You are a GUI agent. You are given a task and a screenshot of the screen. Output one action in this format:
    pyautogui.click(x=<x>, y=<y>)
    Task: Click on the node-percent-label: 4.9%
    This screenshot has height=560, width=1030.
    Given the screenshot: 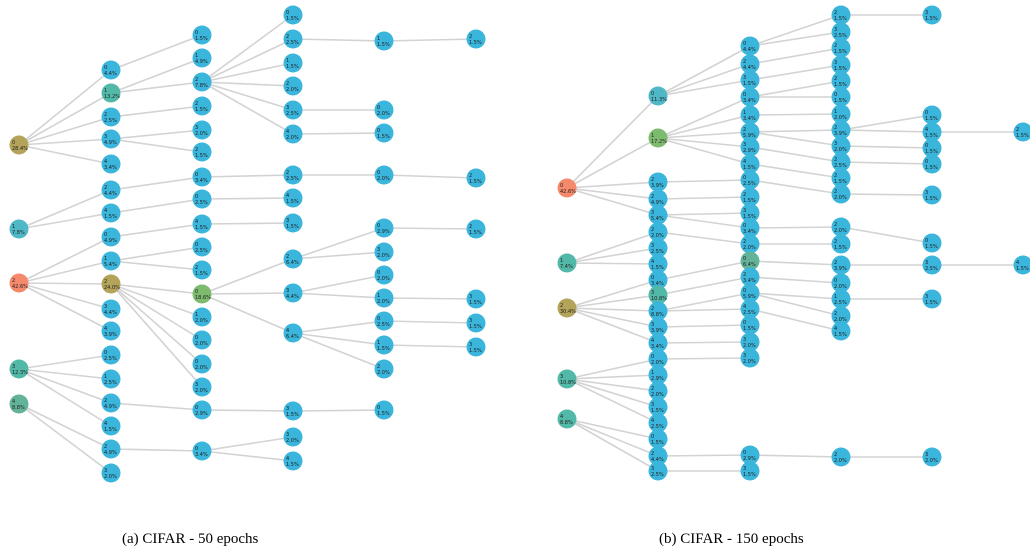 What is the action you would take?
    pyautogui.click(x=201, y=62)
    